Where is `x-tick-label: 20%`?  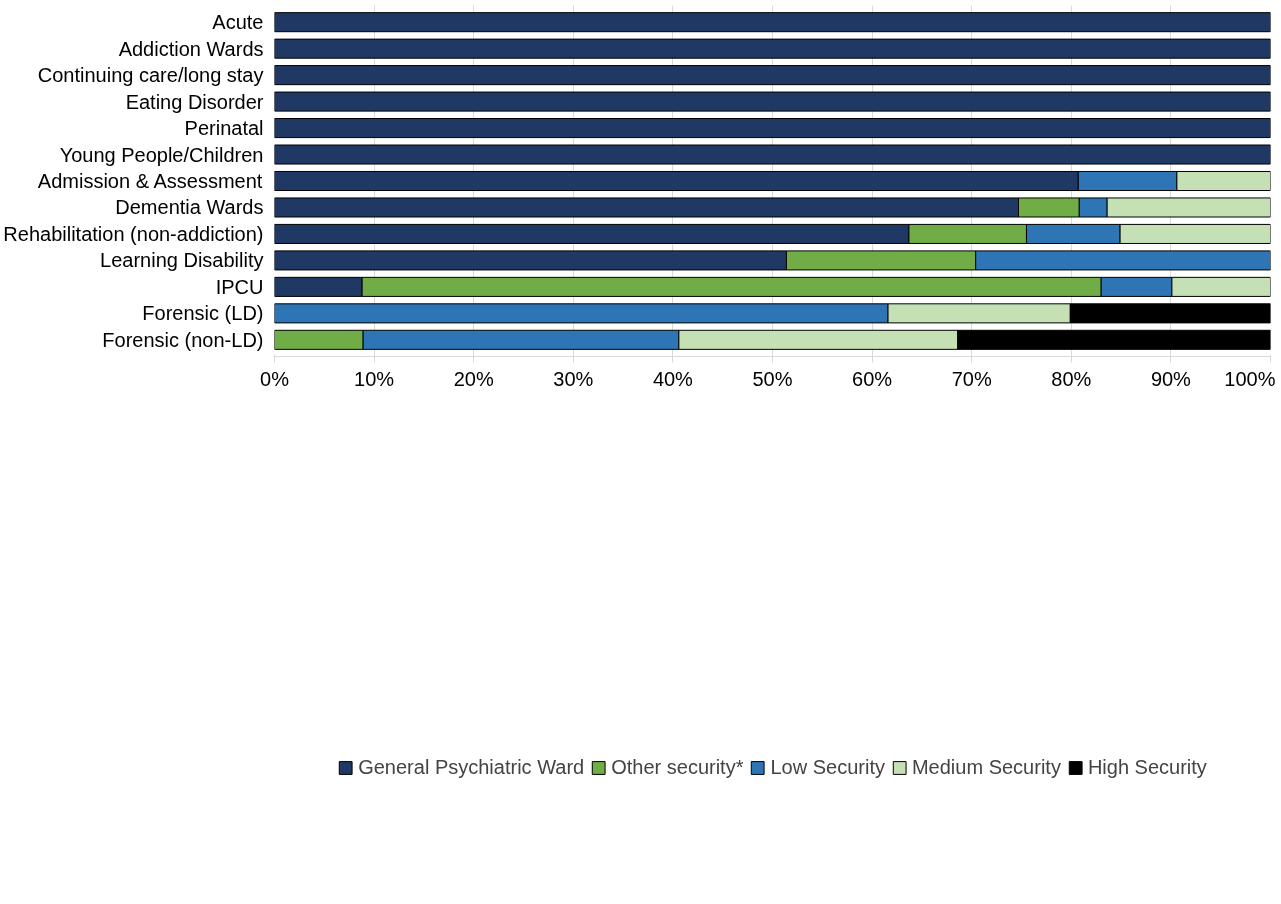
x-tick-label: 20% is located at coordinates (473, 378).